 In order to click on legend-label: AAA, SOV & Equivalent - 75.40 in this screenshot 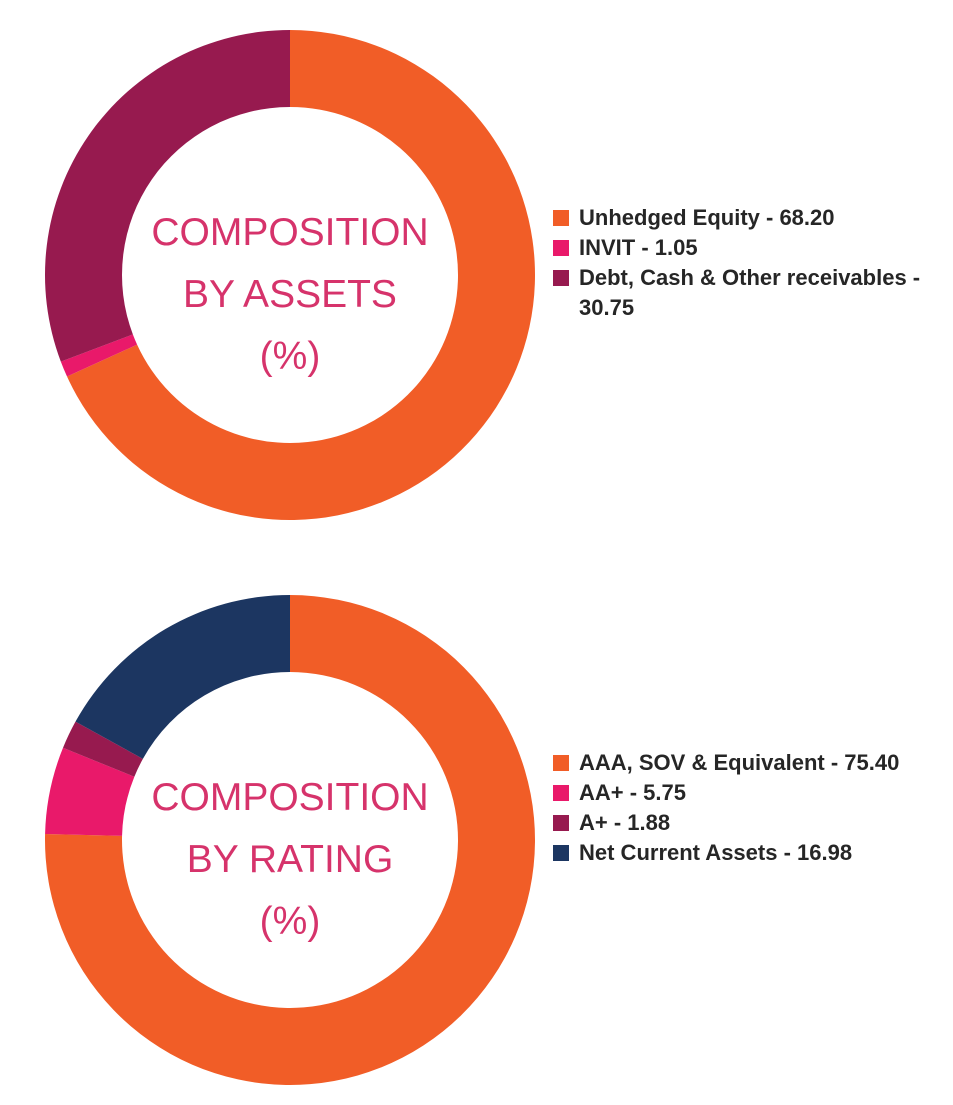, I will do `click(739, 762)`.